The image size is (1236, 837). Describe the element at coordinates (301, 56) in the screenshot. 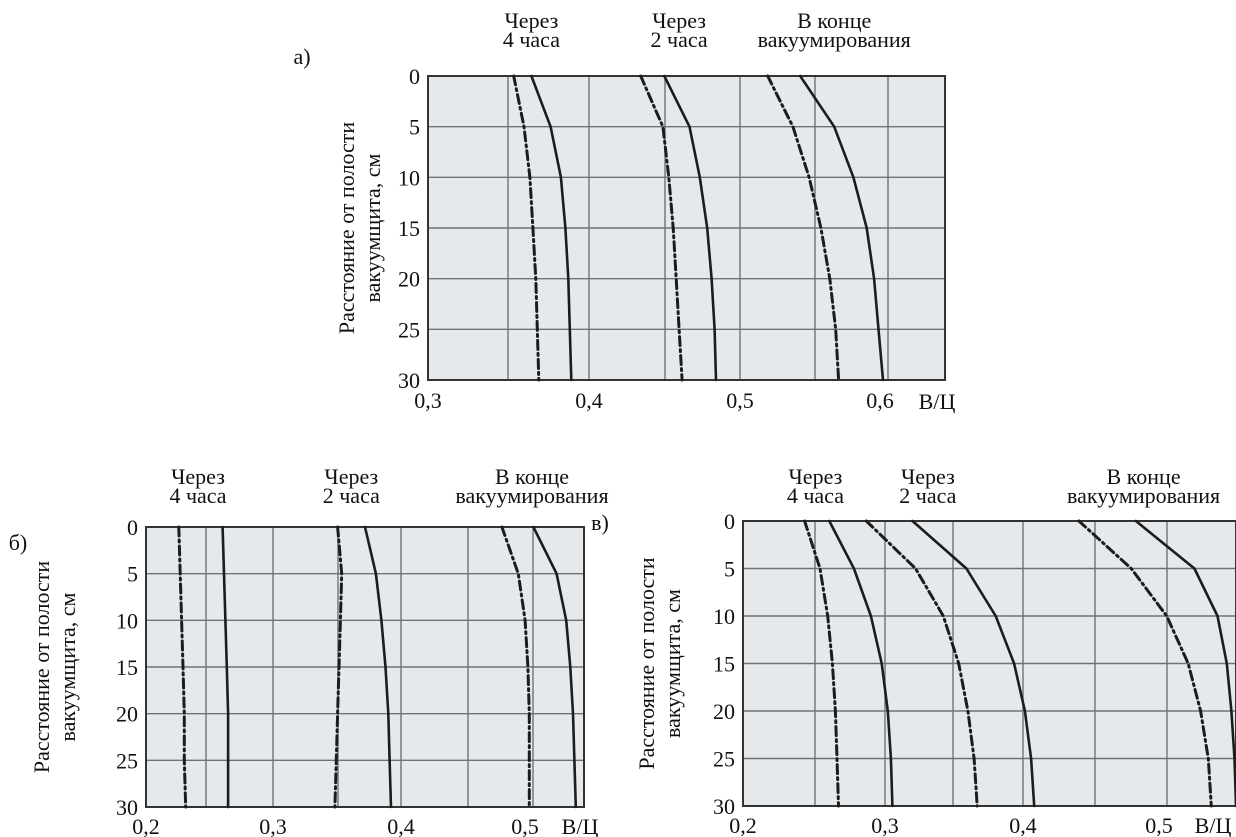

I see `panel-label: а)` at that location.